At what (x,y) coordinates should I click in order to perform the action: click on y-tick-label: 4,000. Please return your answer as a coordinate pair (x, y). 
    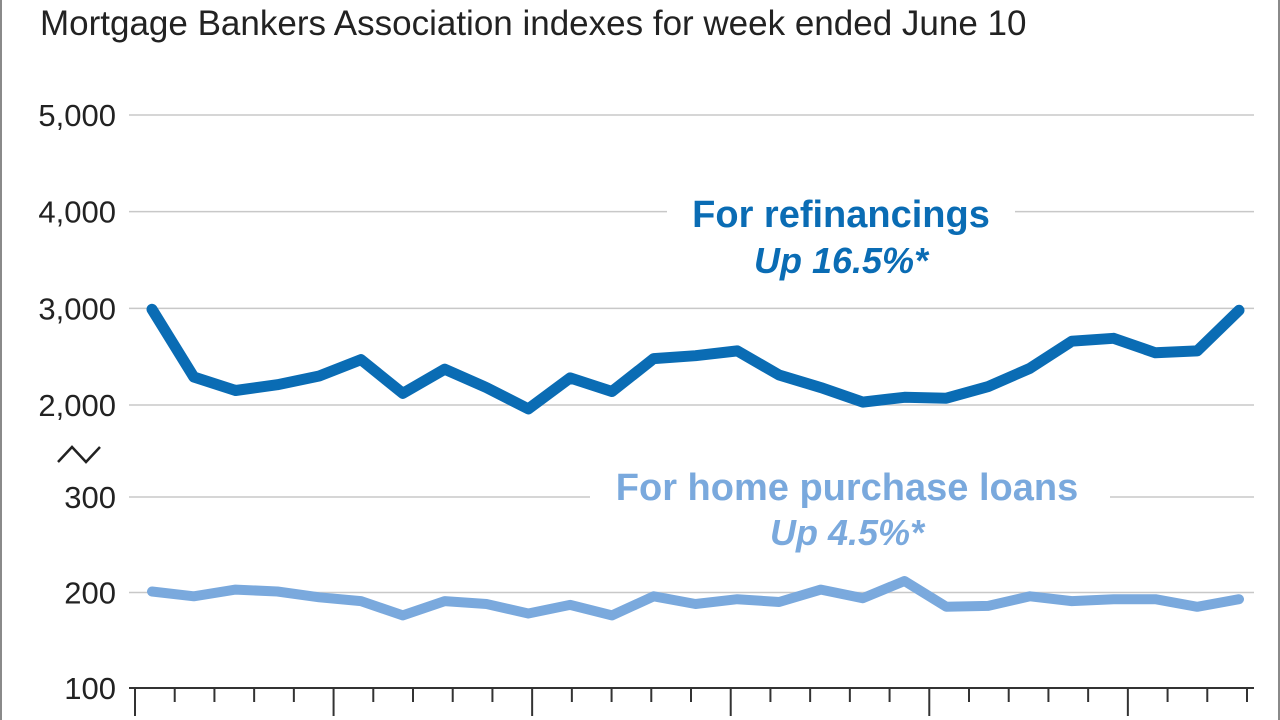
    Looking at the image, I should click on (77, 212).